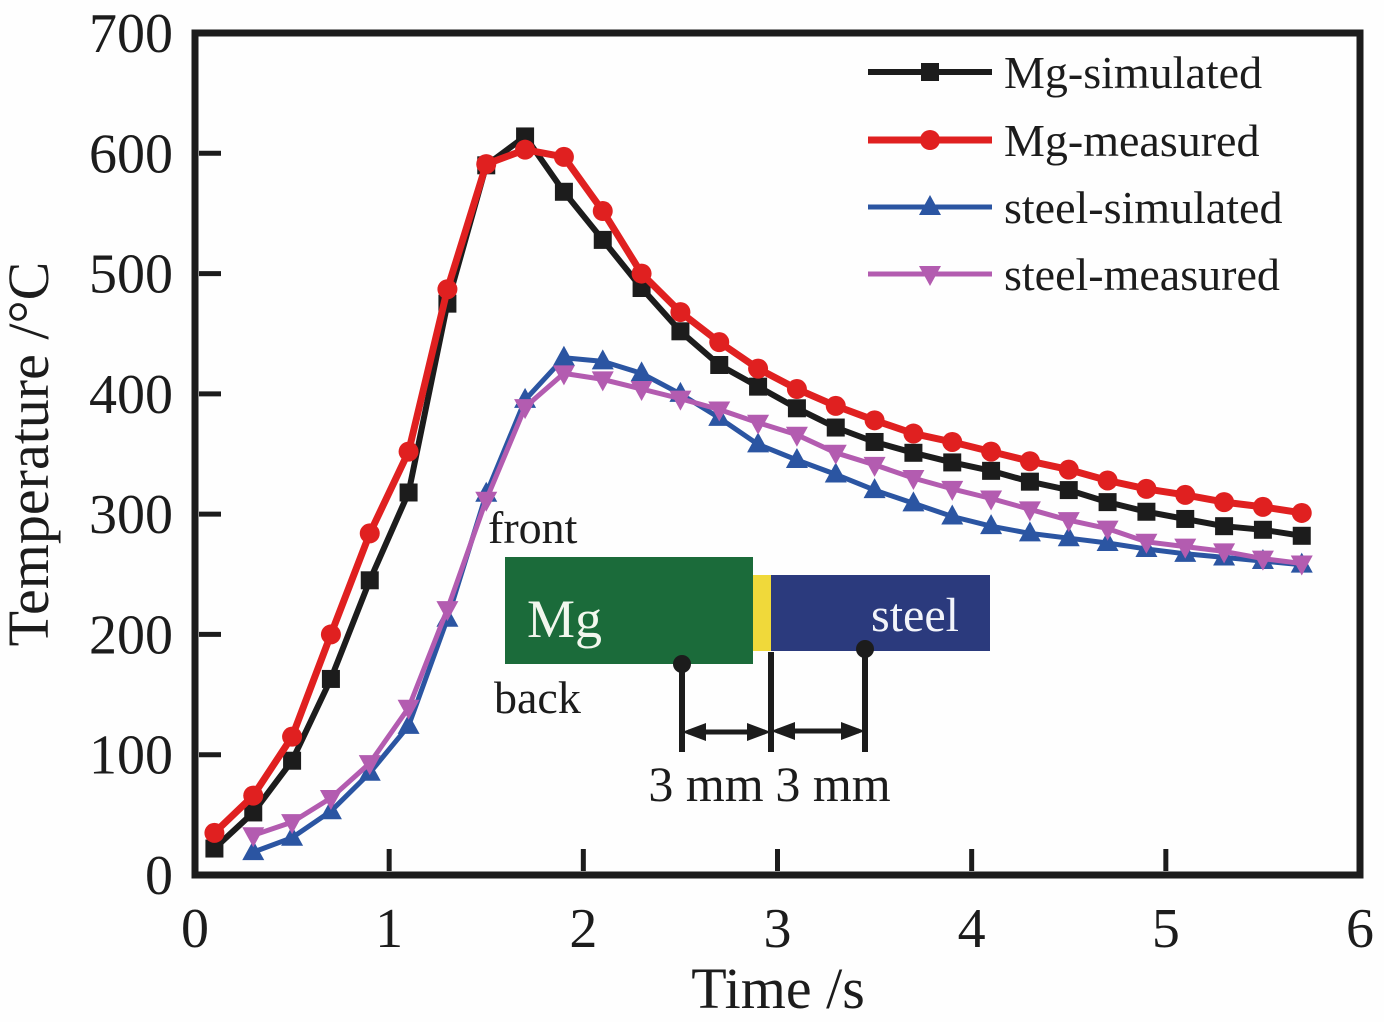 The image size is (1384, 1022). Describe the element at coordinates (159, 876) in the screenshot. I see `y-tick-label: 0` at that location.